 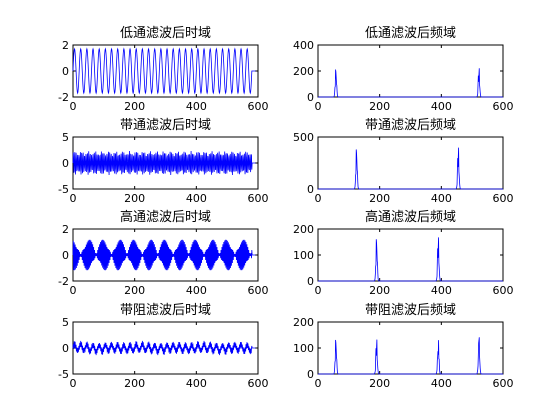 I want to click on y-tick-label: 400, so click(x=303, y=45).